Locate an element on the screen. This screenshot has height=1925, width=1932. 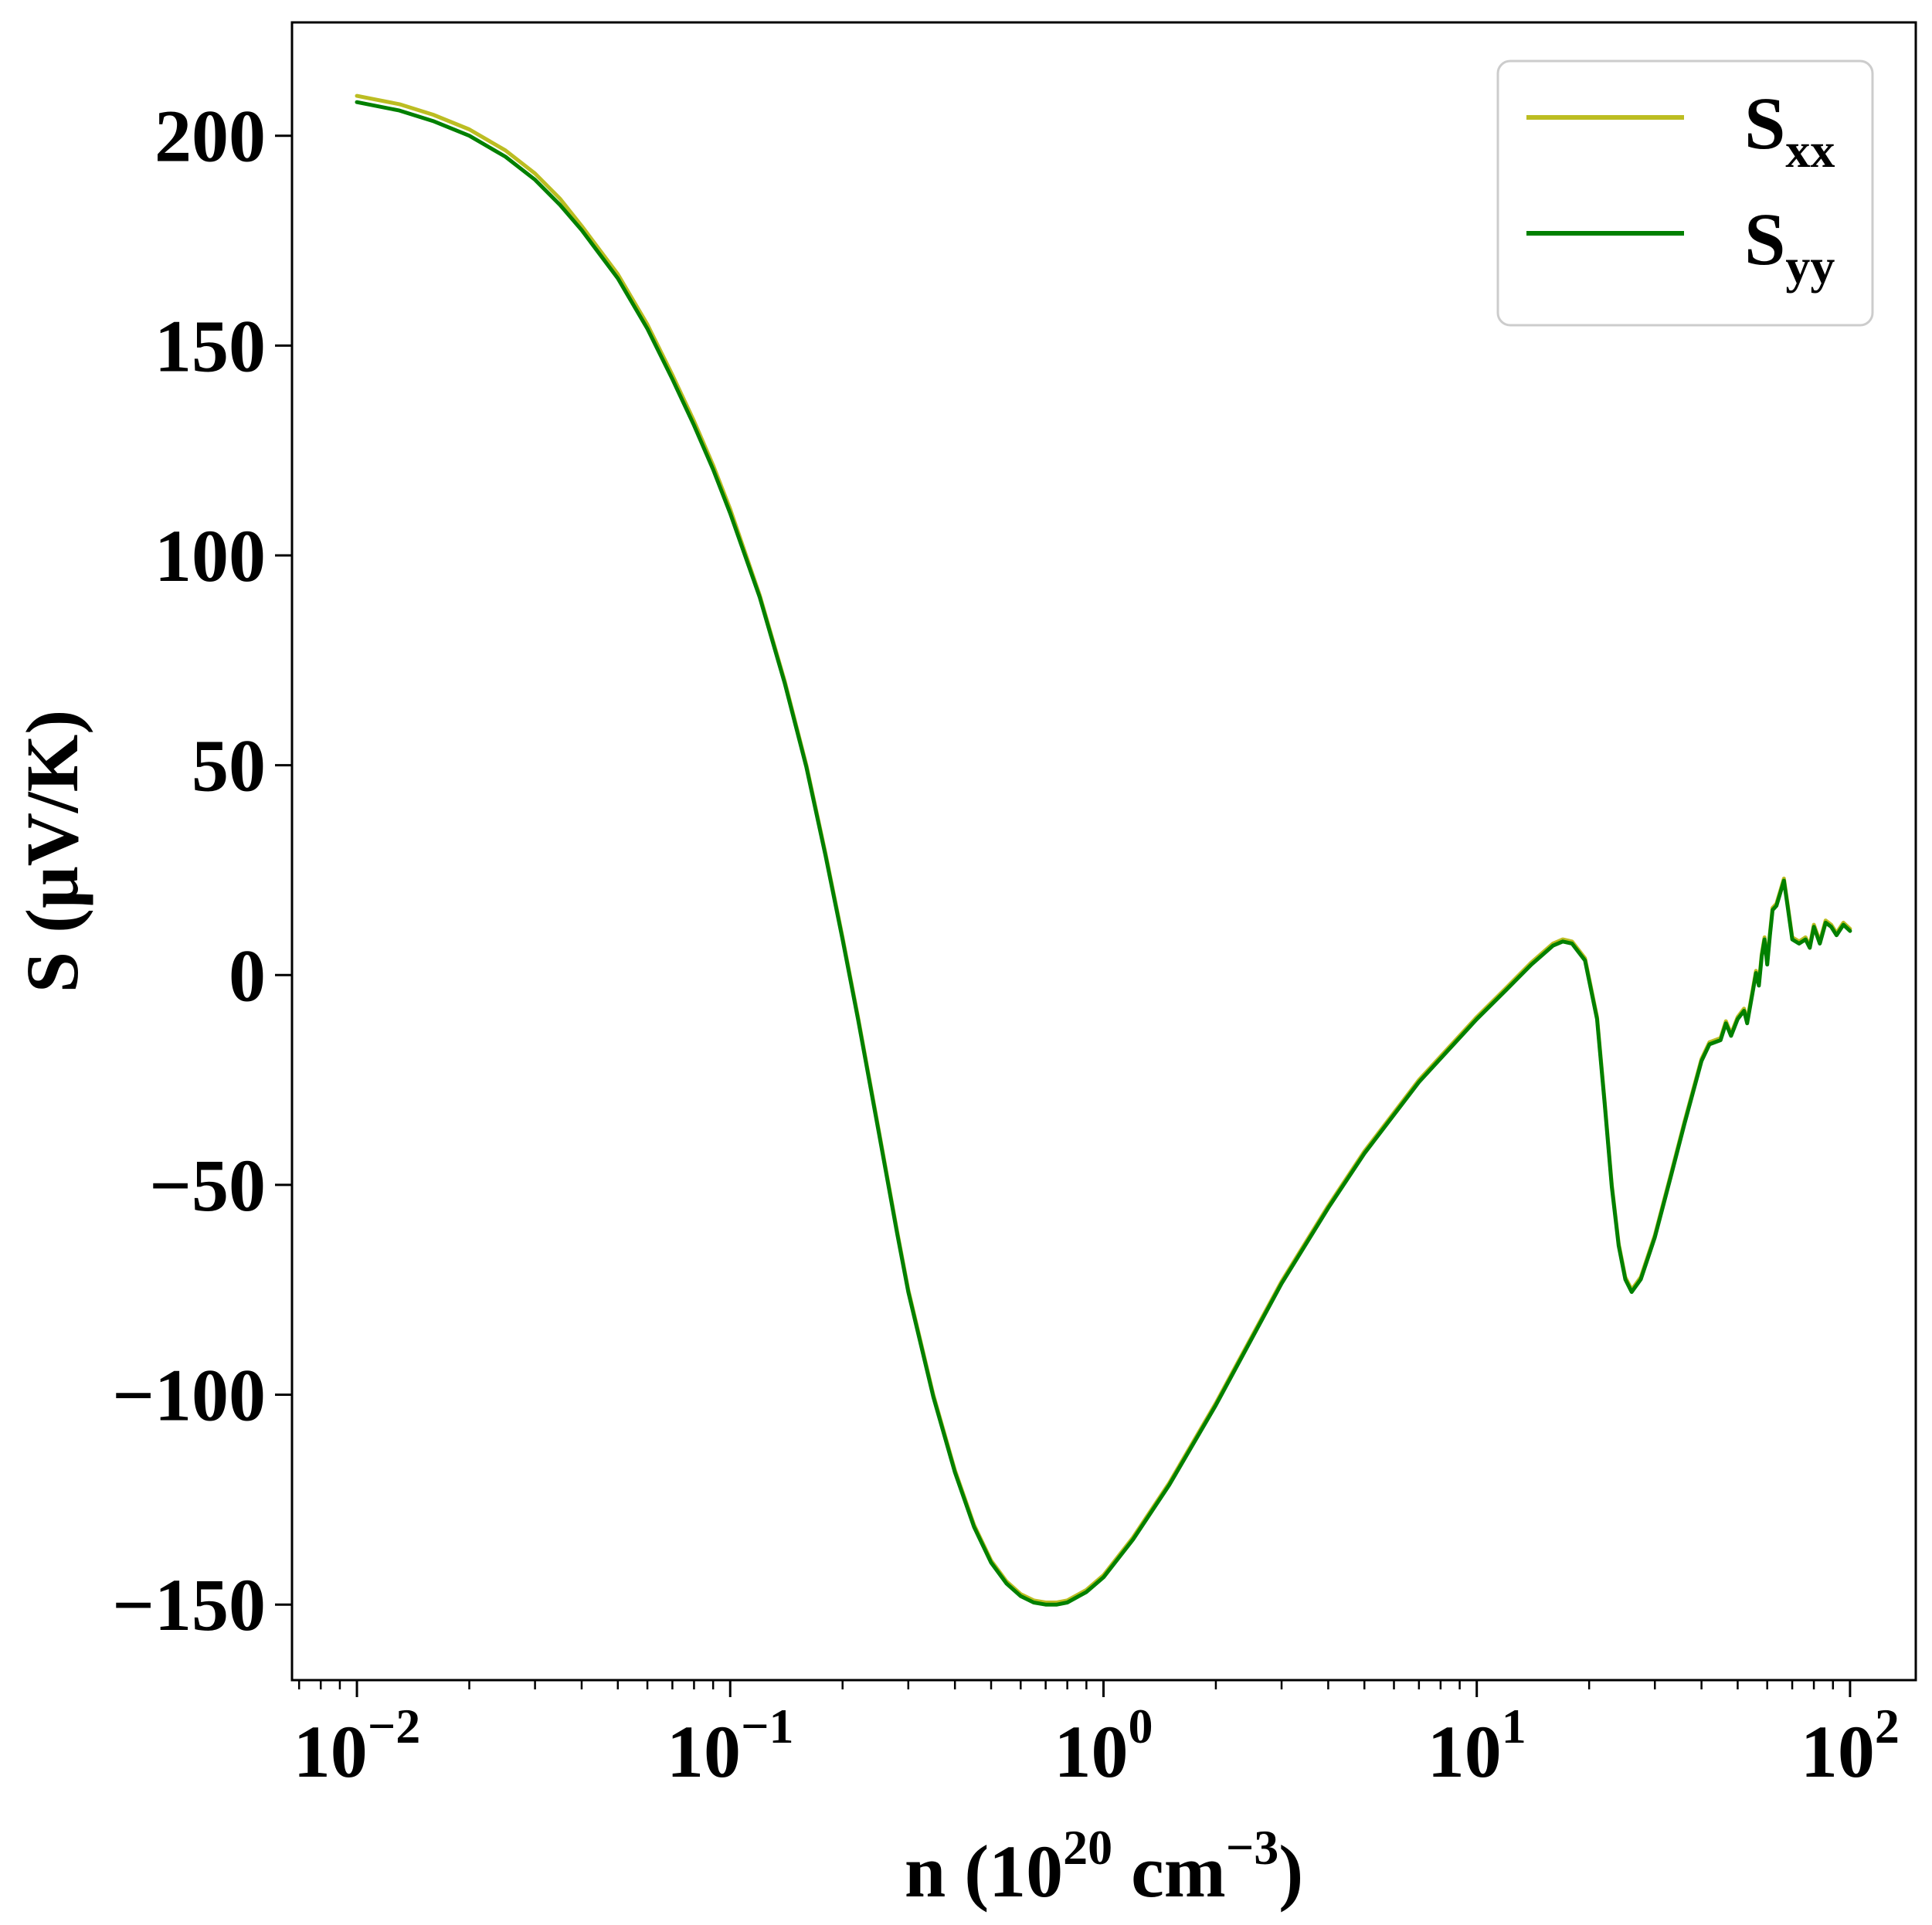
y-axis-title: S (μV/K) is located at coordinates (52, 851).